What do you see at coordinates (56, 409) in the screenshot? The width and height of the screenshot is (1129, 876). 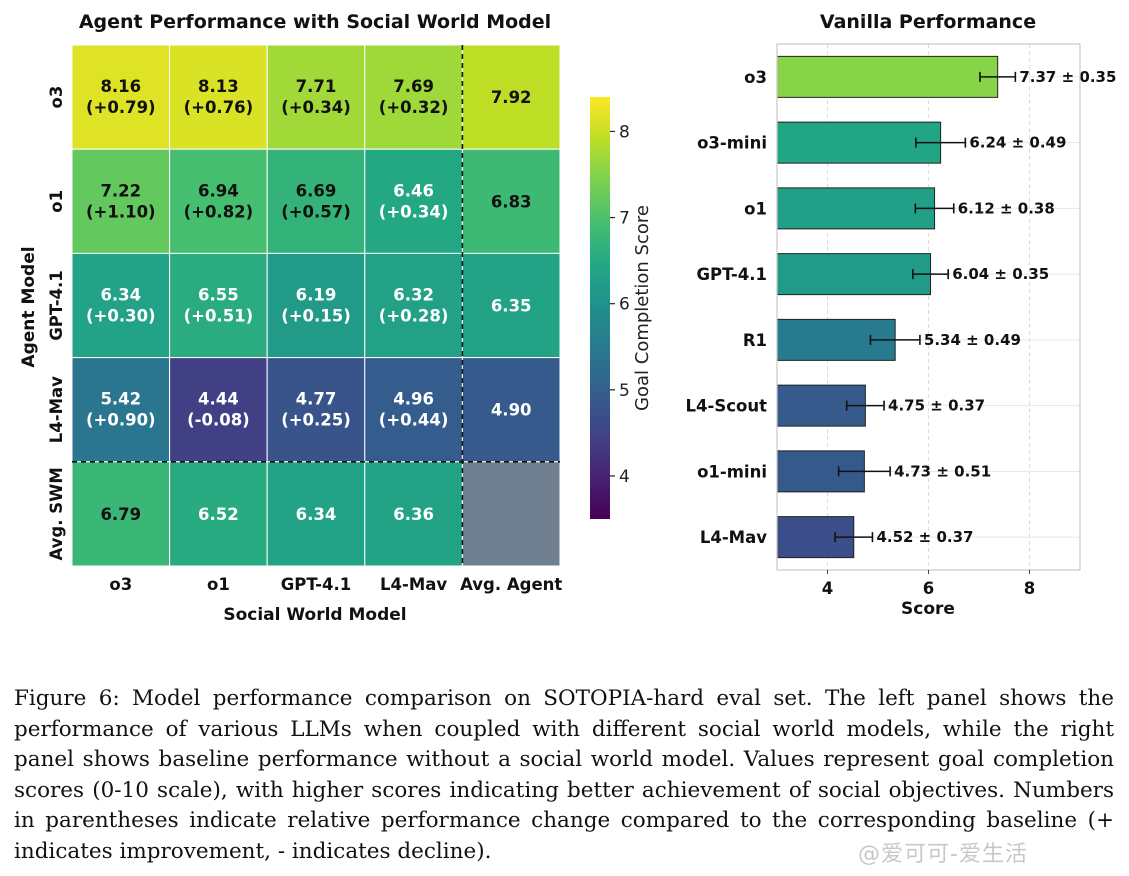 I see `heatmap-y-tick-label: L4-Mav` at bounding box center [56, 409].